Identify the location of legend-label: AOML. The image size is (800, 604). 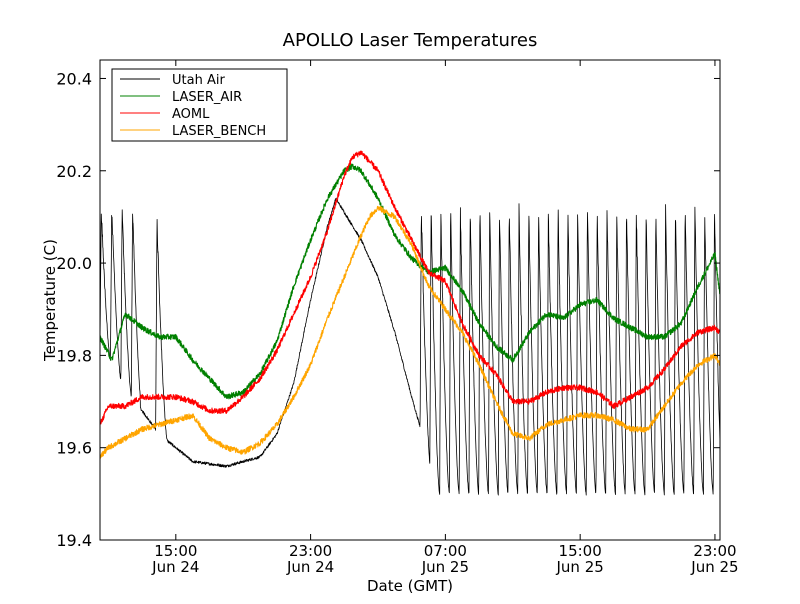
(191, 114).